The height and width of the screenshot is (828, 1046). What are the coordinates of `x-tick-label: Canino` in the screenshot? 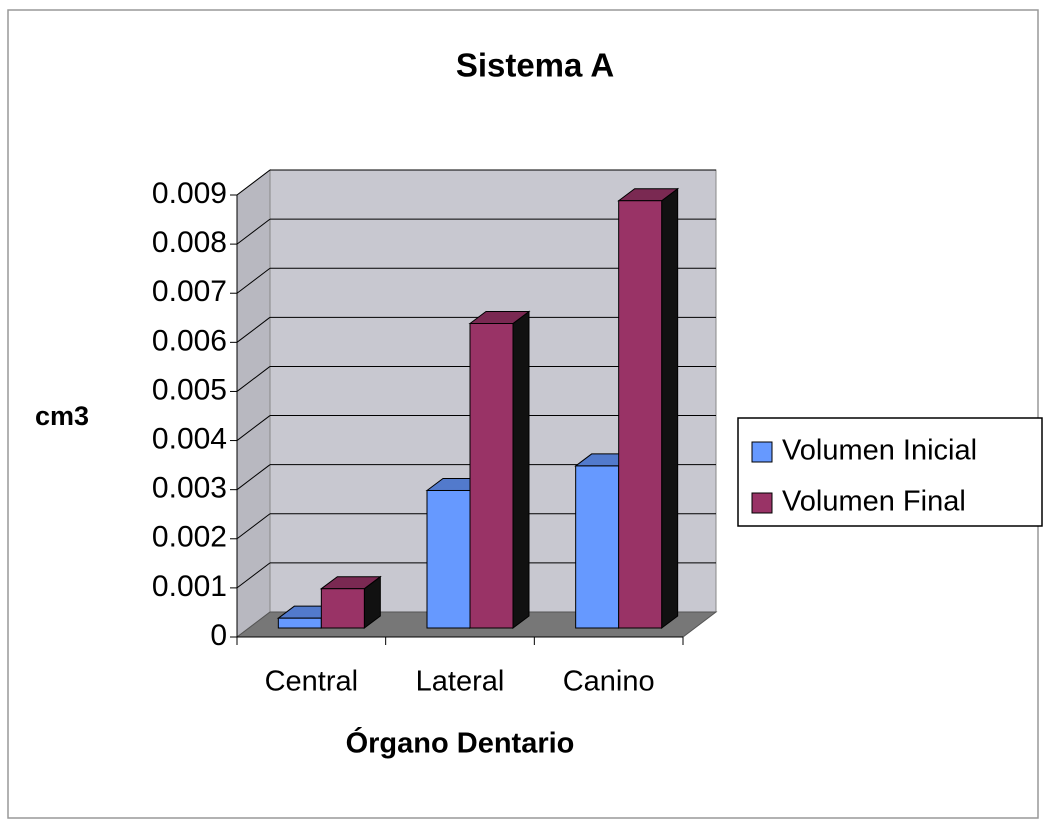 It's located at (609, 682).